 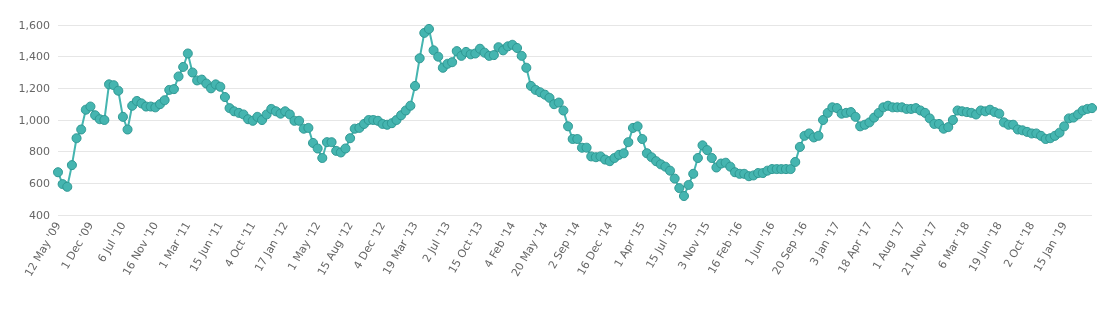 What do you see at coordinates (34, 120) in the screenshot?
I see `y-tick-label: 1,000` at bounding box center [34, 120].